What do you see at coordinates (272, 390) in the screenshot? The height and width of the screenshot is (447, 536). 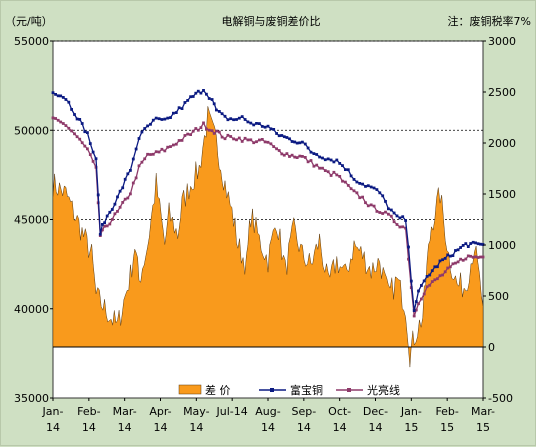 I see `legend-marker-fubao` at bounding box center [272, 390].